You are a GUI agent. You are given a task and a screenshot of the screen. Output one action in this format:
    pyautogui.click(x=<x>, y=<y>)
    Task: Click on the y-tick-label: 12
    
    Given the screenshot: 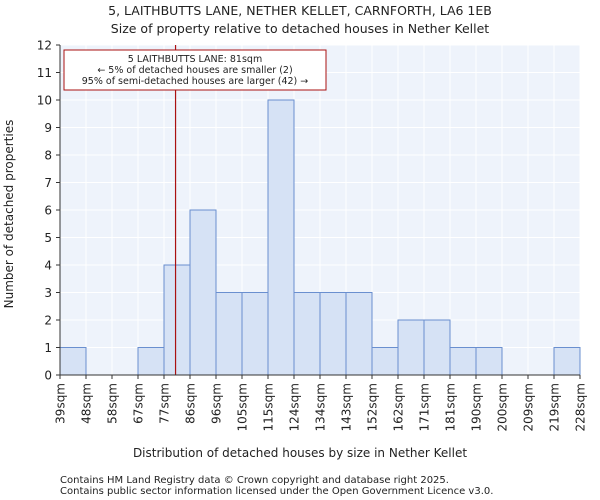 What is the action you would take?
    pyautogui.click(x=44, y=46)
    